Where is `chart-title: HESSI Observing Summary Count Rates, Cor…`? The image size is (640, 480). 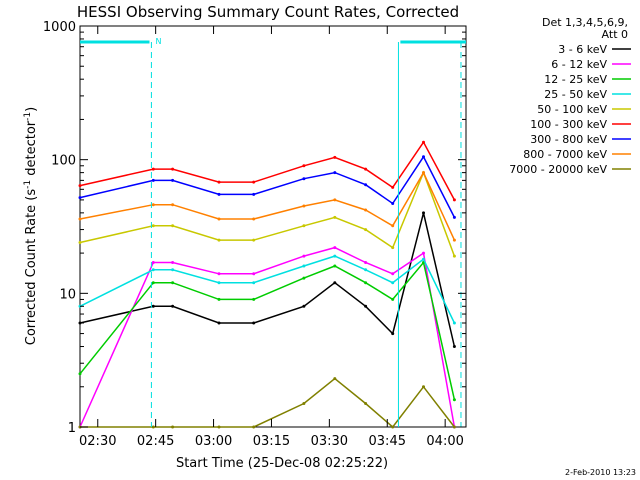 chart-title: HESSI Observing Summary Count Rates, Cor… is located at coordinates (268, 12).